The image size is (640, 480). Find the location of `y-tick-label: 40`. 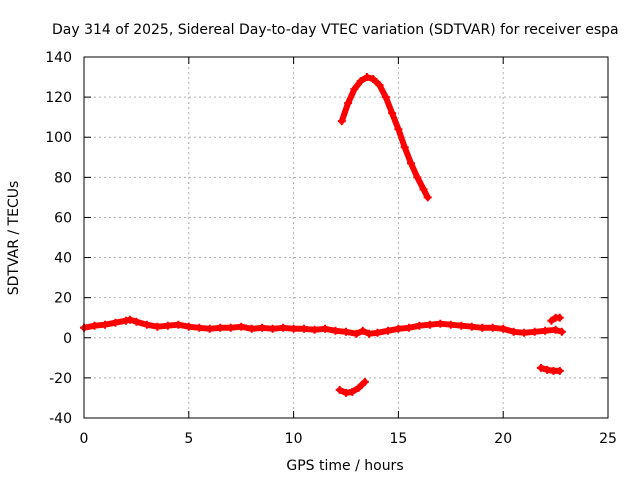

y-tick-label: 40 is located at coordinates (63, 259).